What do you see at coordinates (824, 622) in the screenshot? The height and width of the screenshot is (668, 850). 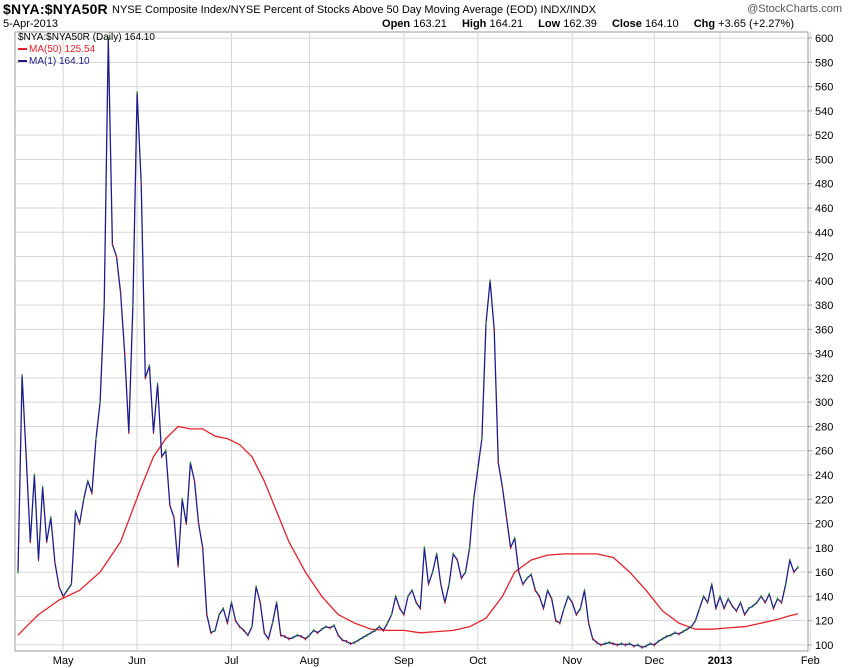 I see `y-tick-label: 120` at bounding box center [824, 622].